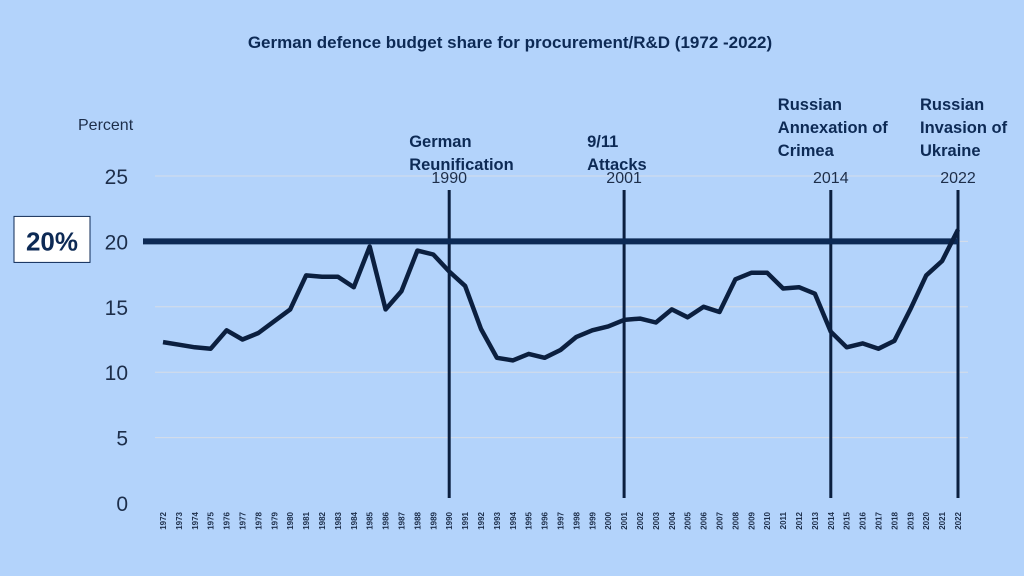  I want to click on x-tick-label: 2007, so click(720, 520).